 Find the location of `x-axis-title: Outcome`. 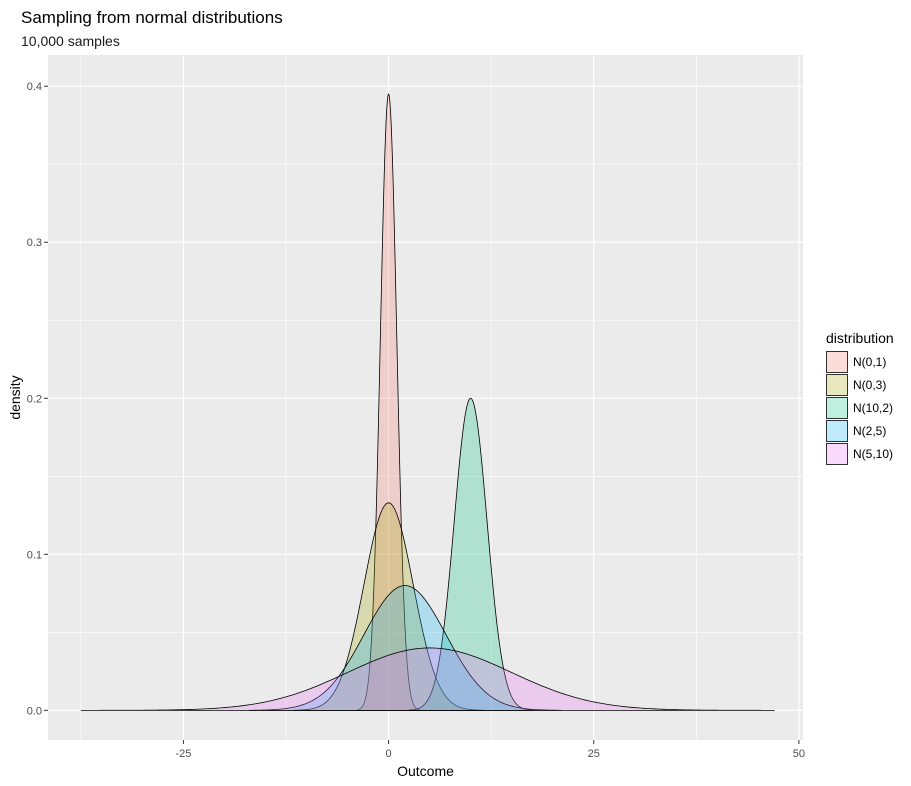

x-axis-title: Outcome is located at coordinates (425, 771).